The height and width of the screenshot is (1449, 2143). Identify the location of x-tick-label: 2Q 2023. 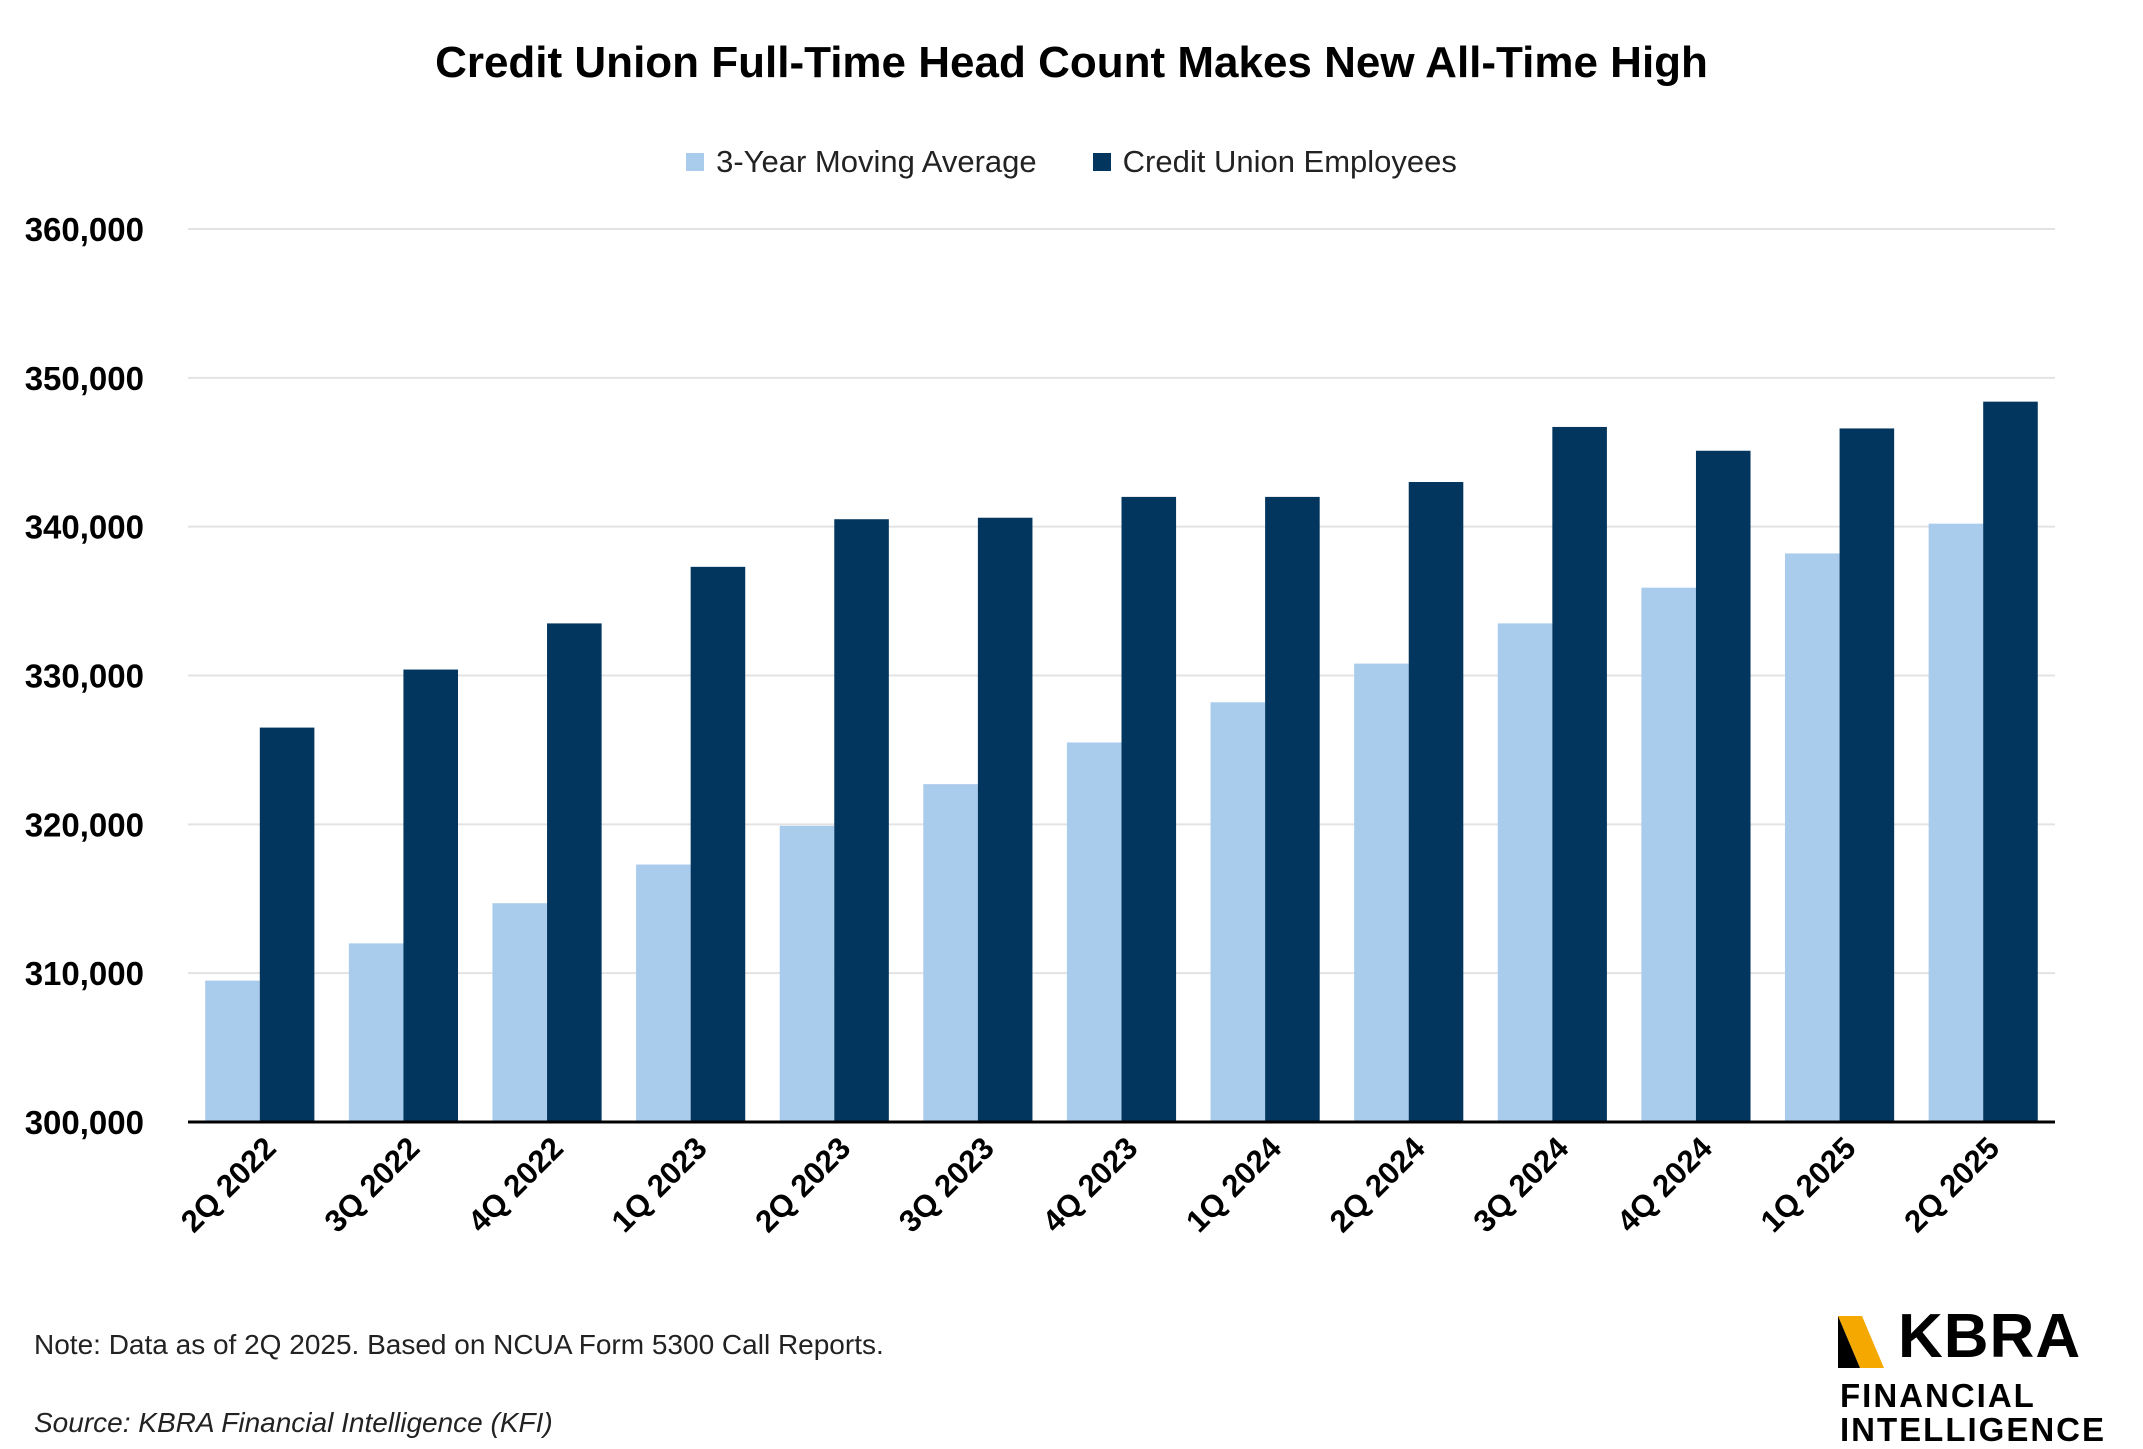
(802, 1184).